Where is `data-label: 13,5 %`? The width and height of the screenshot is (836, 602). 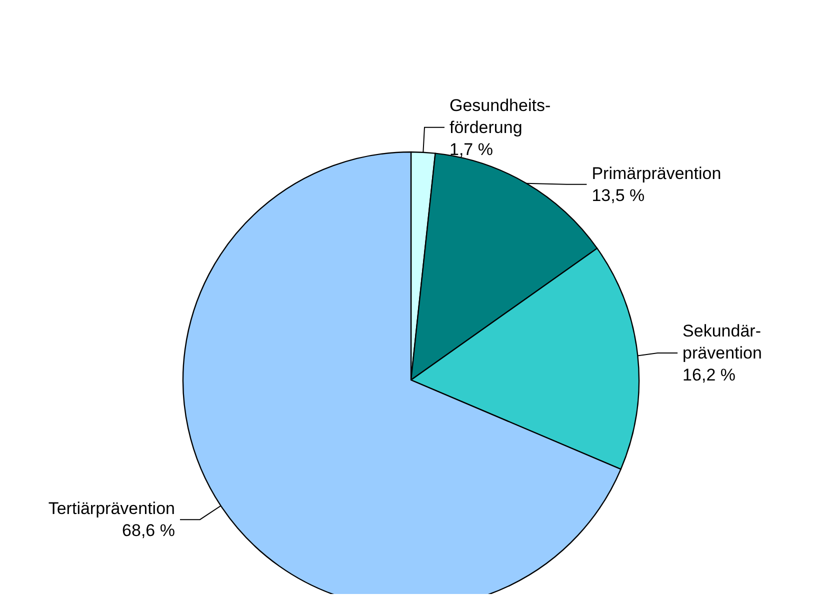 data-label: 13,5 % is located at coordinates (618, 195).